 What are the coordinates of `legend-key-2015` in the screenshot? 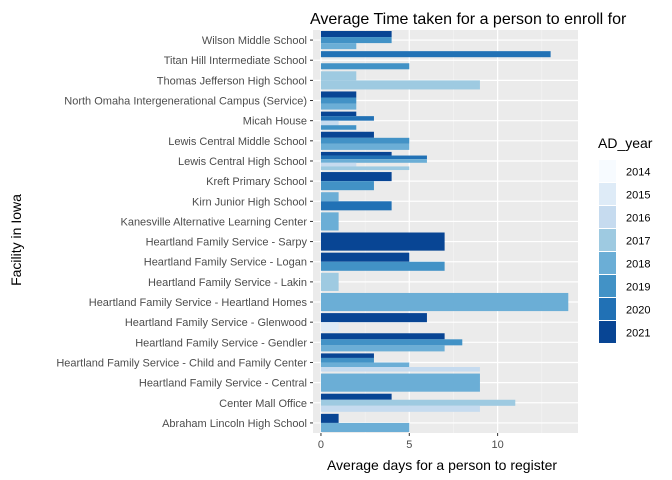 It's located at (607, 194).